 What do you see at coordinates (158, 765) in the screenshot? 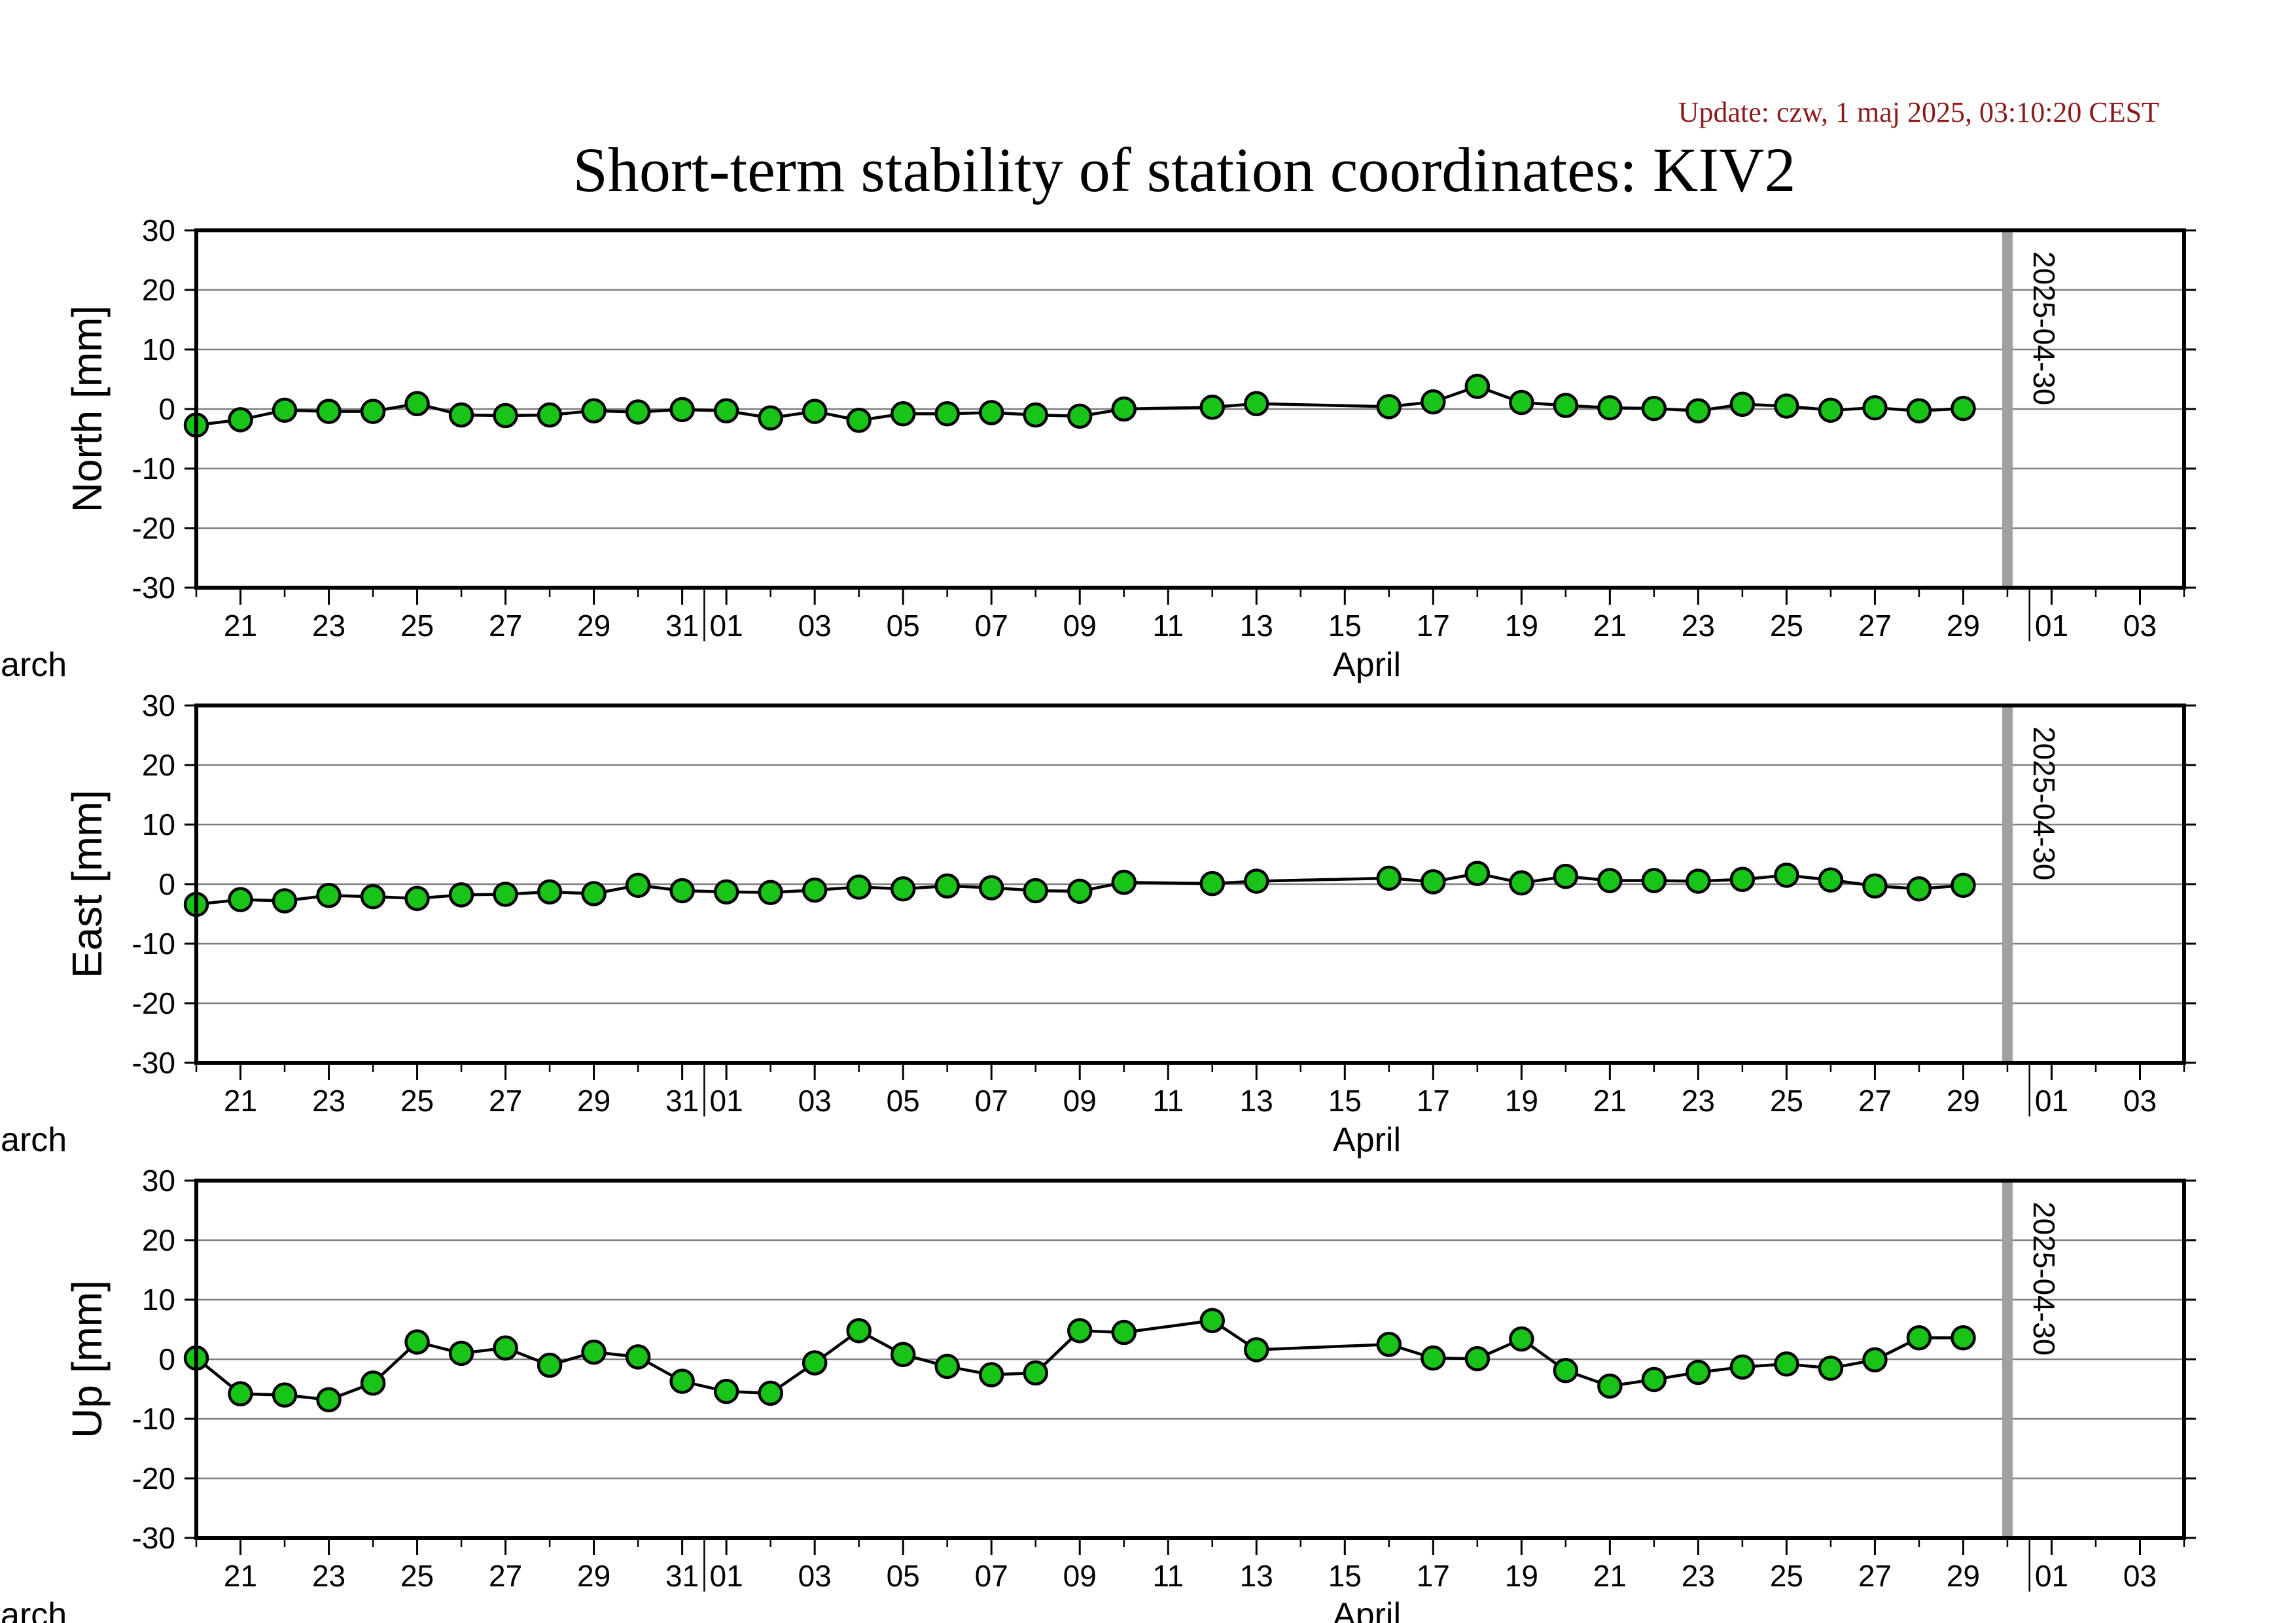
I see `y-tick-label: 20` at bounding box center [158, 765].